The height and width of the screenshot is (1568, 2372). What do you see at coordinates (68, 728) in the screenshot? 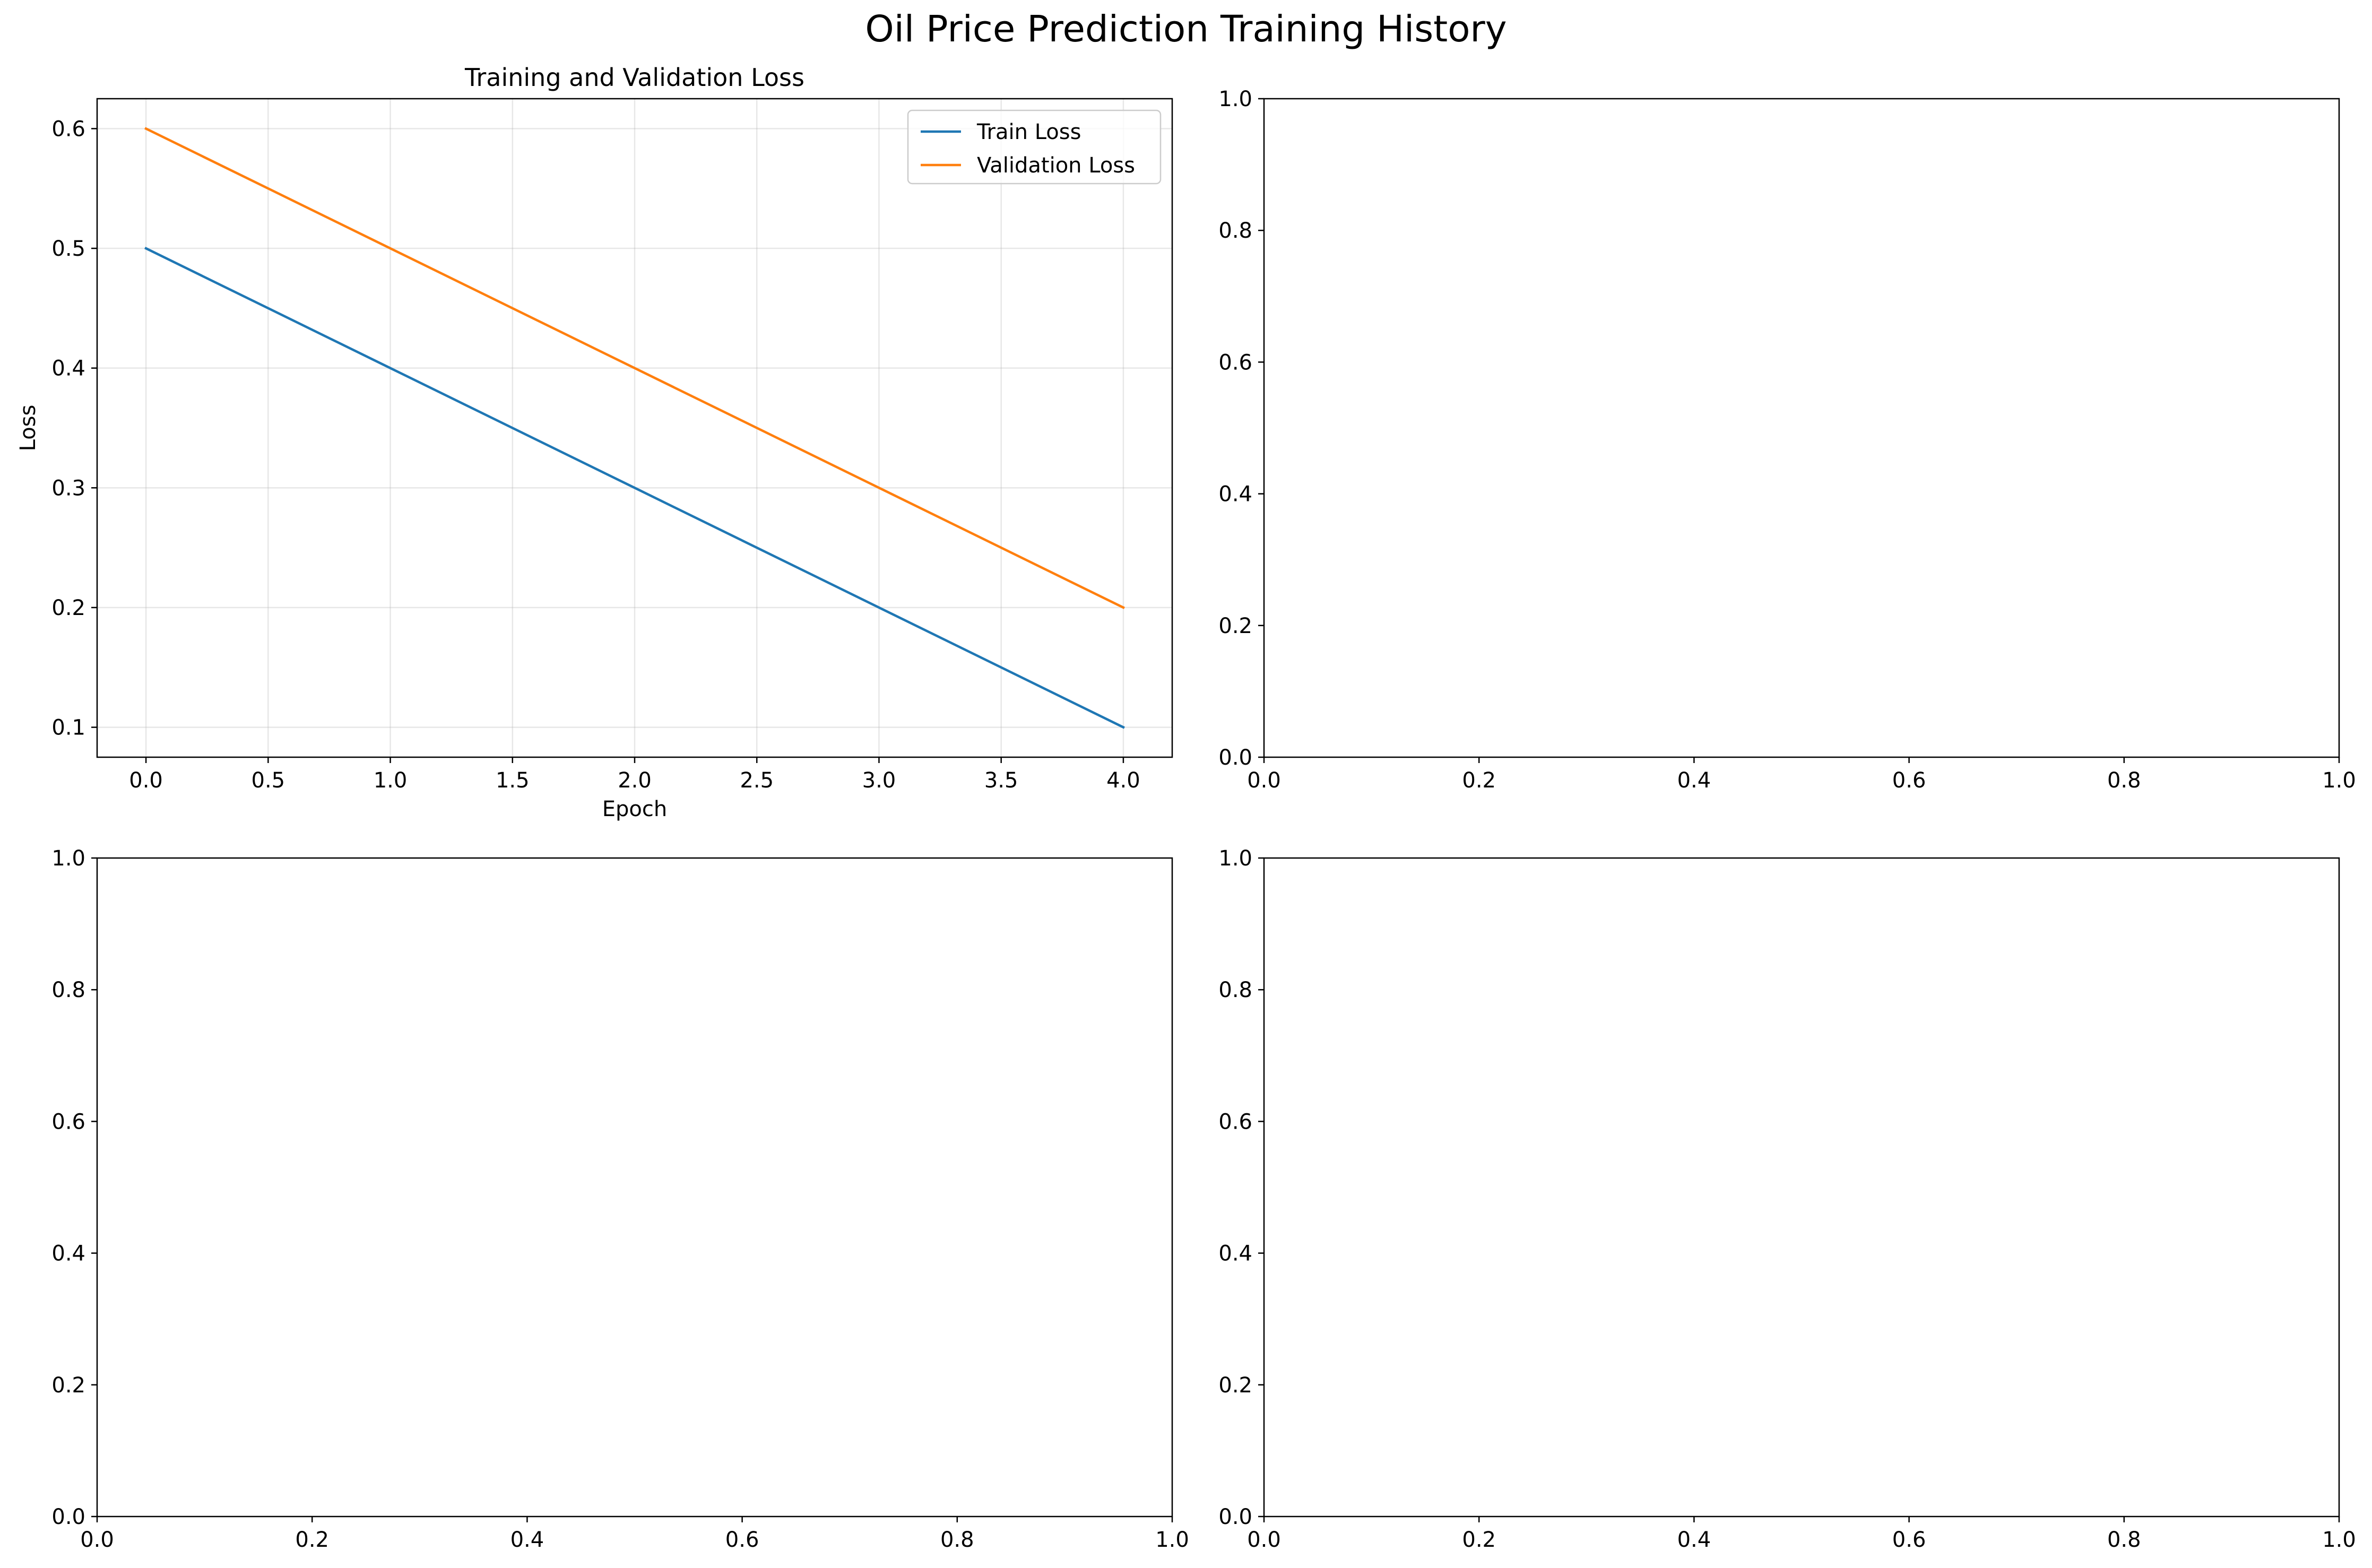
I see `y-tick-label: 0.1` at bounding box center [68, 728].